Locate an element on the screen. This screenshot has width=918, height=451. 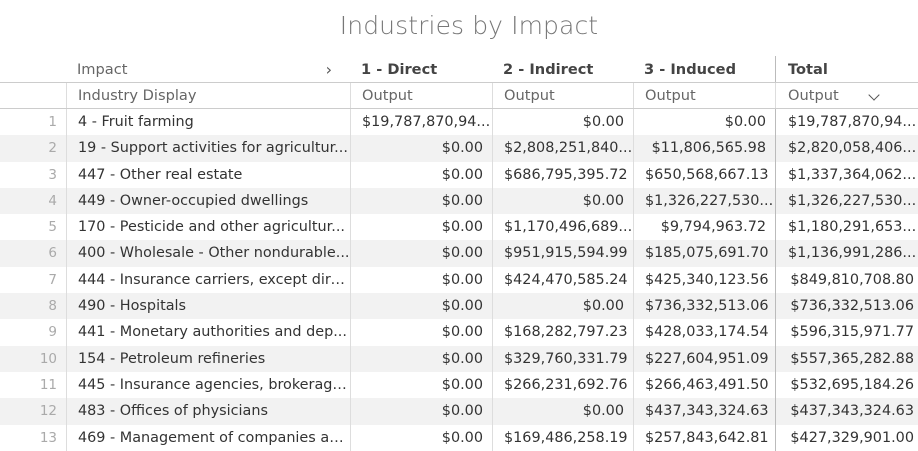
induced-output-cell: $11,806,565.98 is located at coordinates (704, 148).